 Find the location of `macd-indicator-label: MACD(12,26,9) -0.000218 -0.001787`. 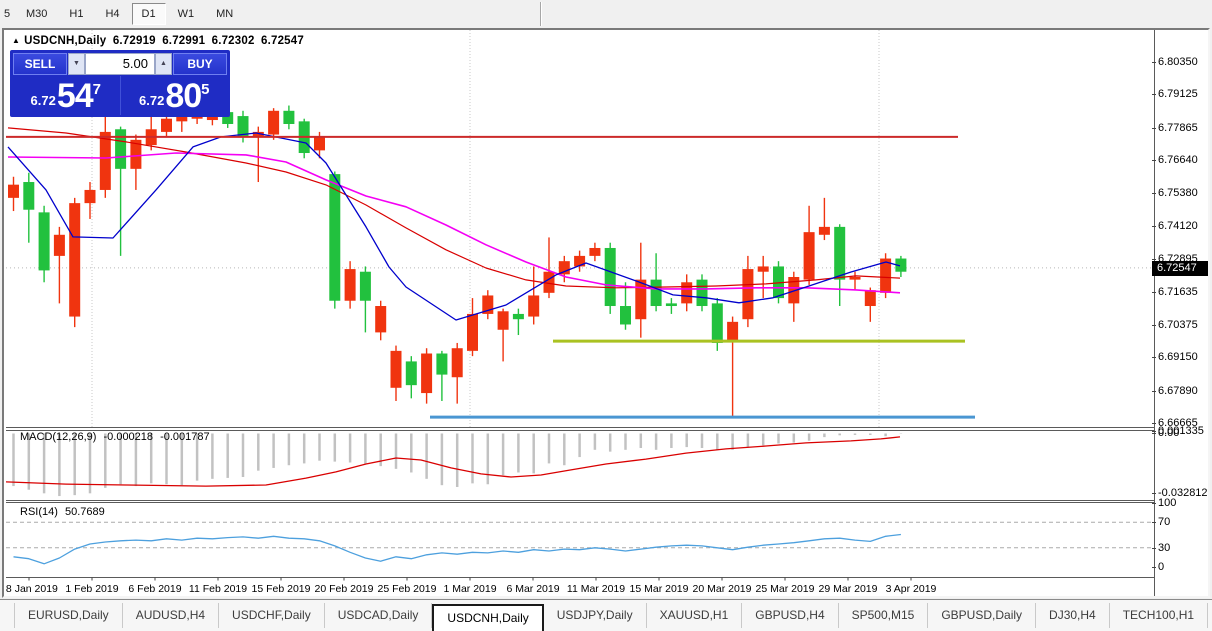

macd-indicator-label: MACD(12,26,9) -0.000218 -0.001787 is located at coordinates (117, 437).